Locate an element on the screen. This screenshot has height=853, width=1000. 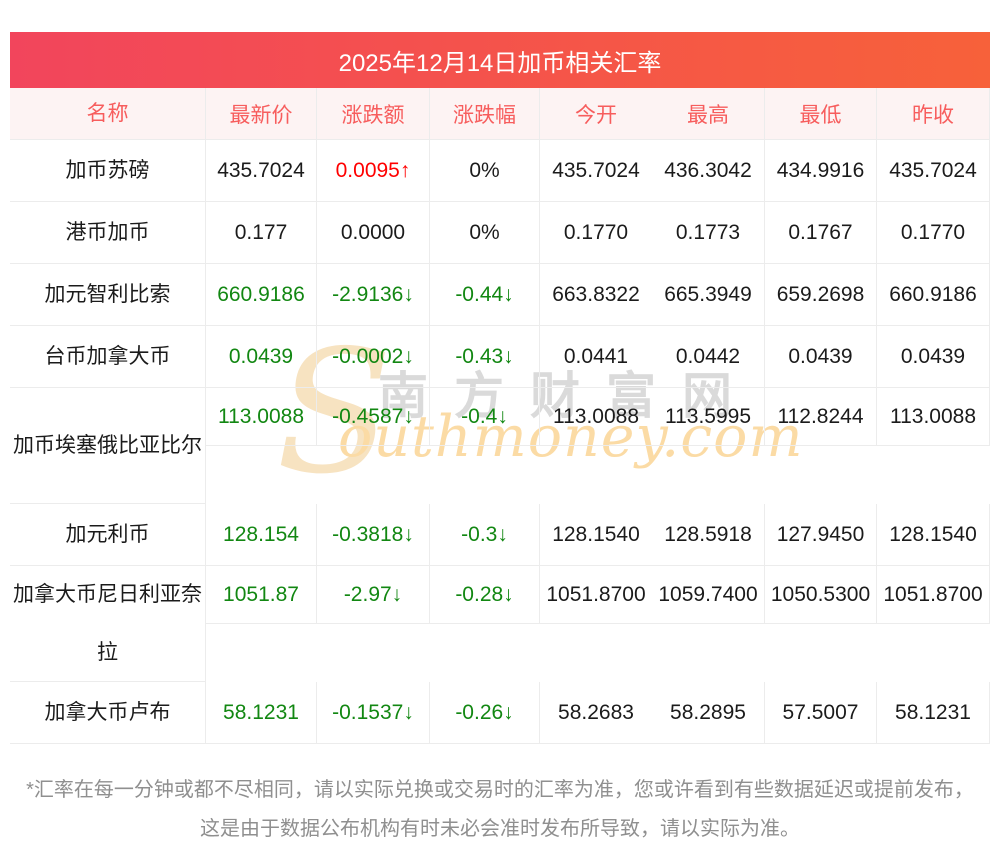
open-price-cell: 435.7024 is located at coordinates (596, 171).